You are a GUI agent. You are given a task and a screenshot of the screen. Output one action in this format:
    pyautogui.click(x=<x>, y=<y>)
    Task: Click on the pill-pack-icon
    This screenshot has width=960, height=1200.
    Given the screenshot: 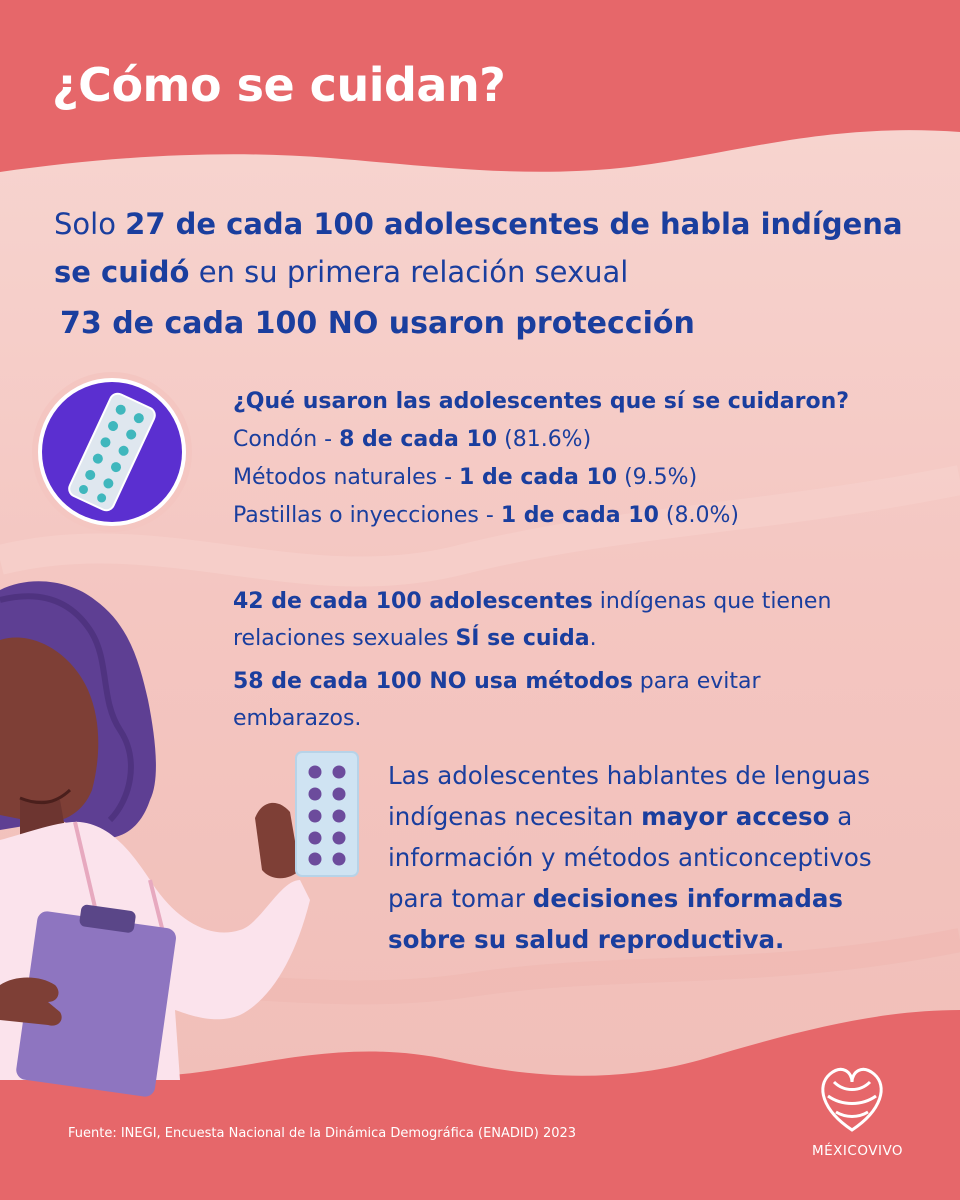 What is the action you would take?
    pyautogui.click(x=112, y=452)
    